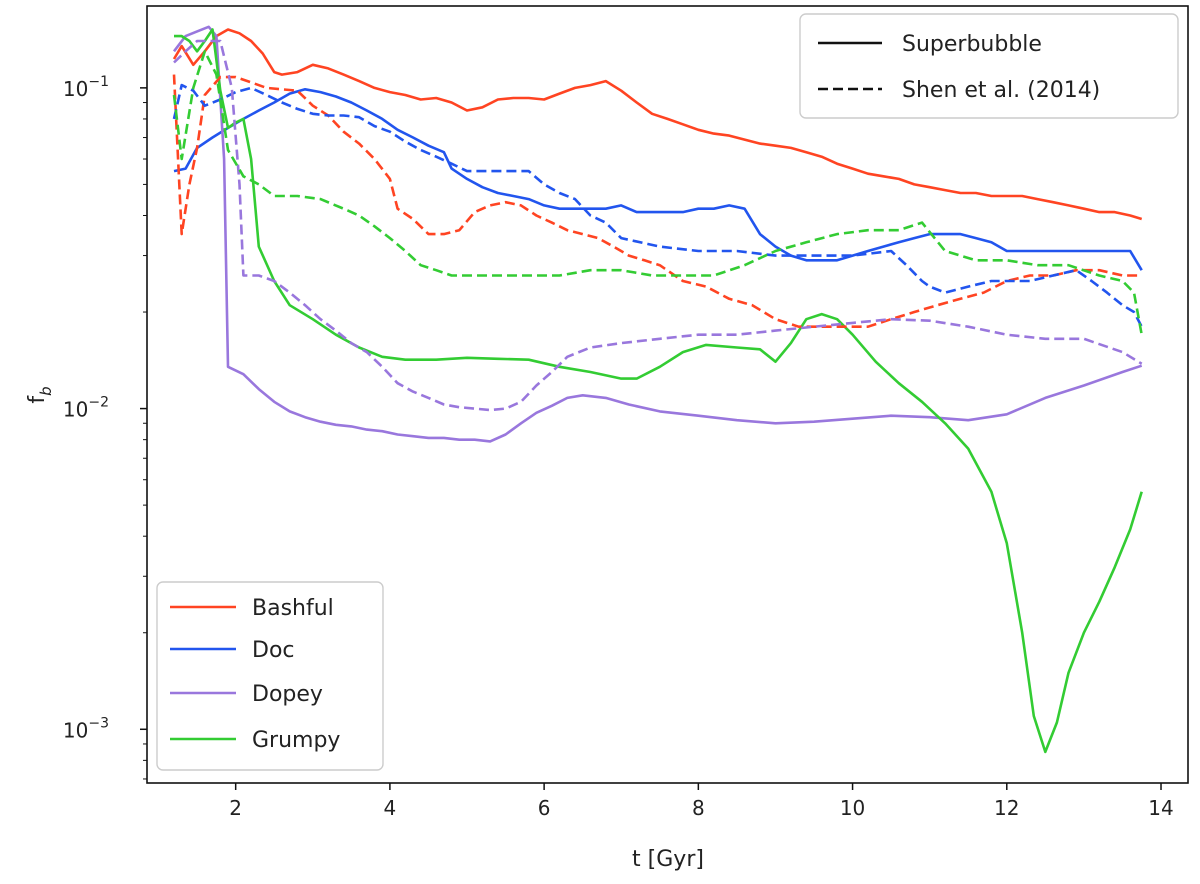 Image resolution: width=1200 pixels, height=884 pixels. Describe the element at coordinates (273, 650) in the screenshot. I see `legend-label-doc: Doc` at that location.